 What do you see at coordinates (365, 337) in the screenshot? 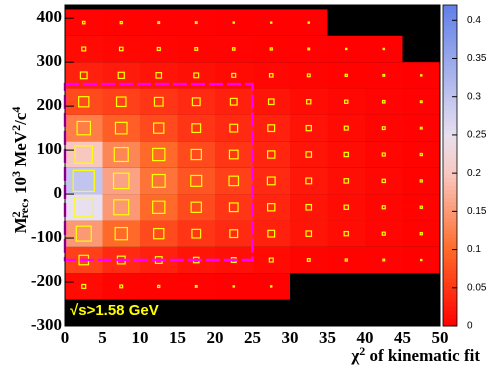
I see `x-tick-label: 40` at bounding box center [365, 337].